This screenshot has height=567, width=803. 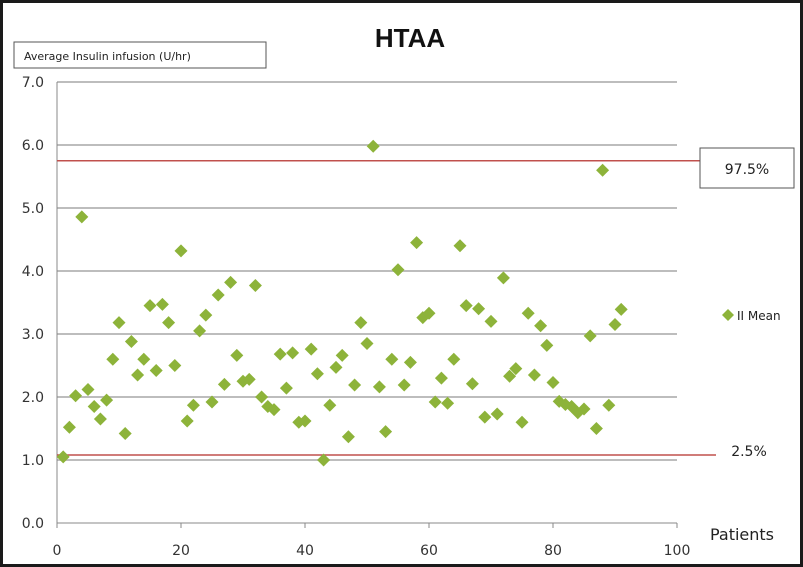 What do you see at coordinates (429, 551) in the screenshot?
I see `x-tick-label: 60` at bounding box center [429, 551].